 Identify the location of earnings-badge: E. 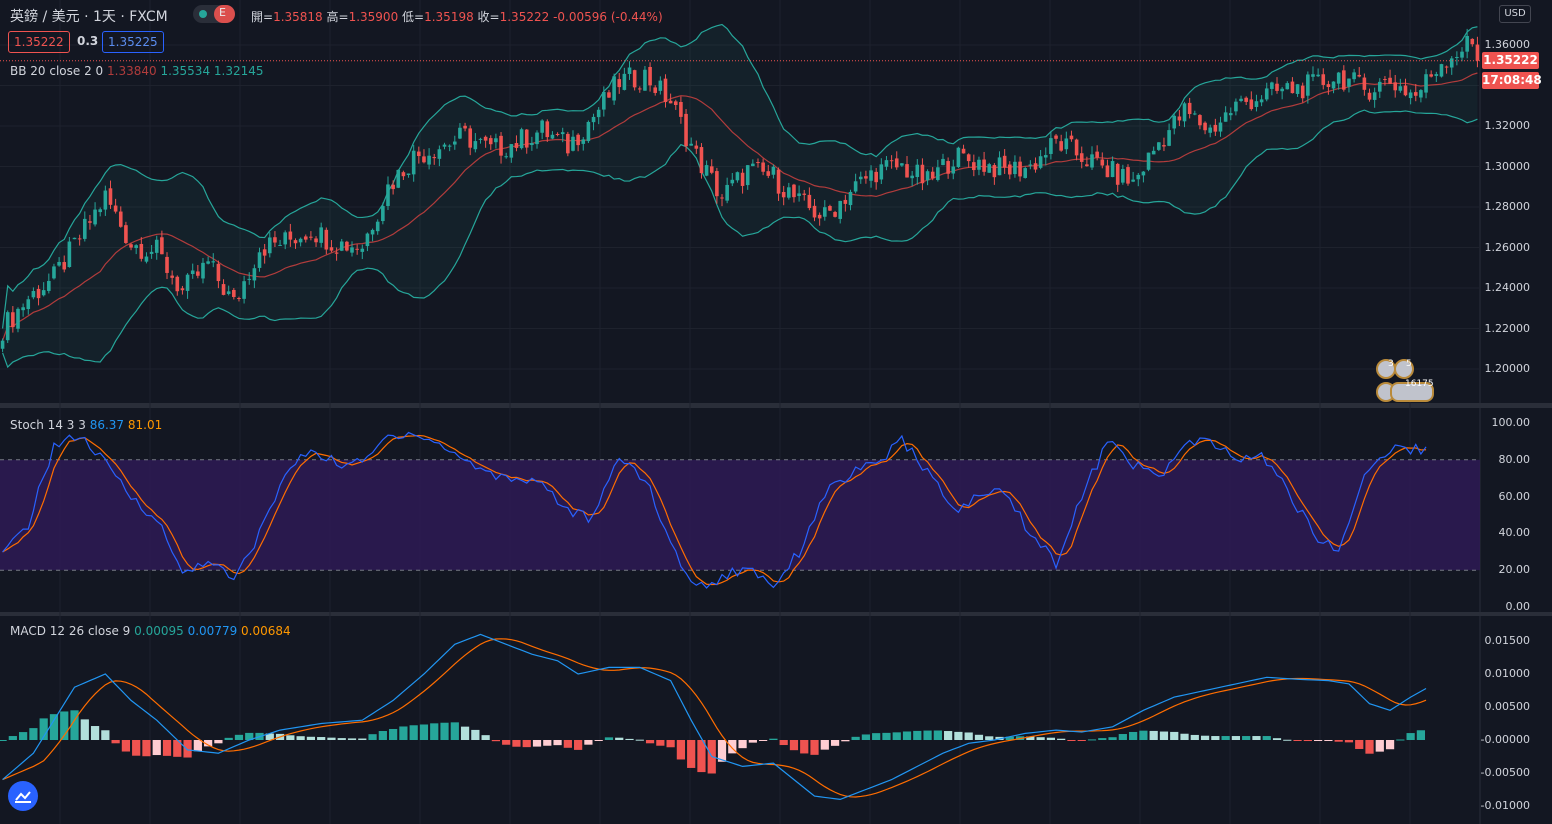
(224, 14).